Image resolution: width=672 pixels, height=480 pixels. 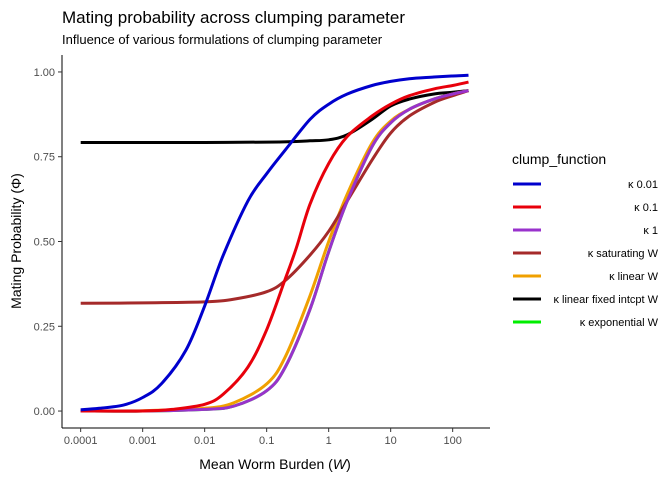 I want to click on y-axis-title-symbol: Φ, so click(x=16, y=183).